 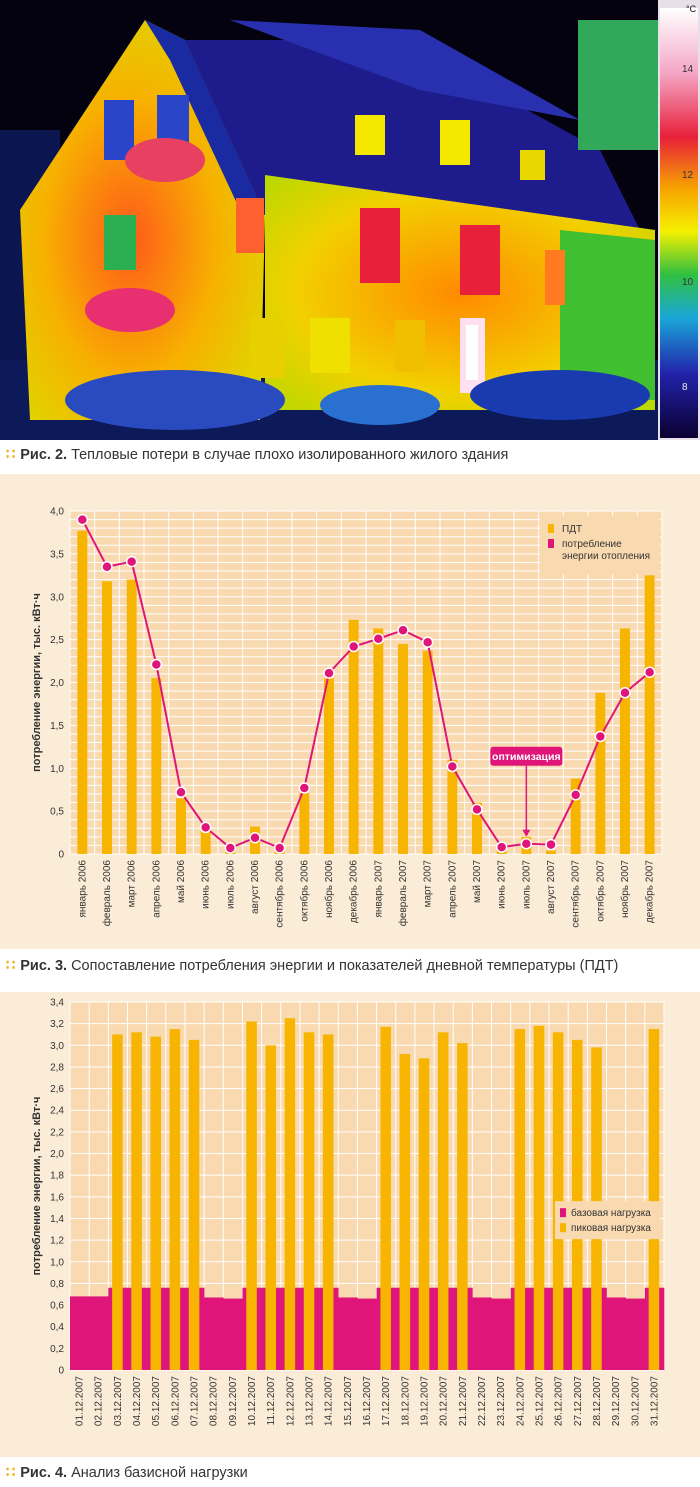 What do you see at coordinates (625, 741) in the screenshot?
I see `bar-ноябрь 2007` at bounding box center [625, 741].